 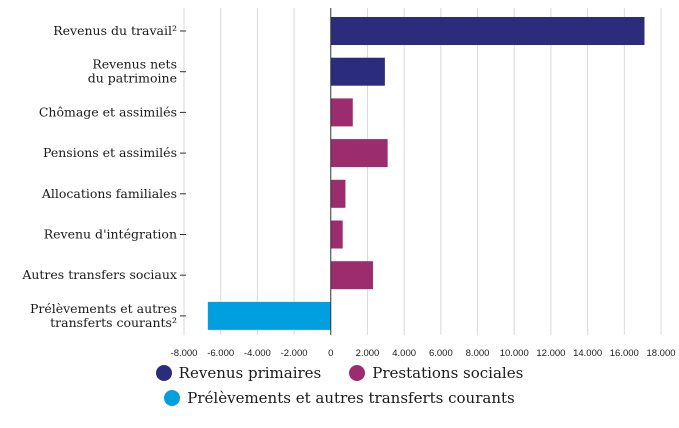 I want to click on x-tick-label: 2.000, so click(x=368, y=353).